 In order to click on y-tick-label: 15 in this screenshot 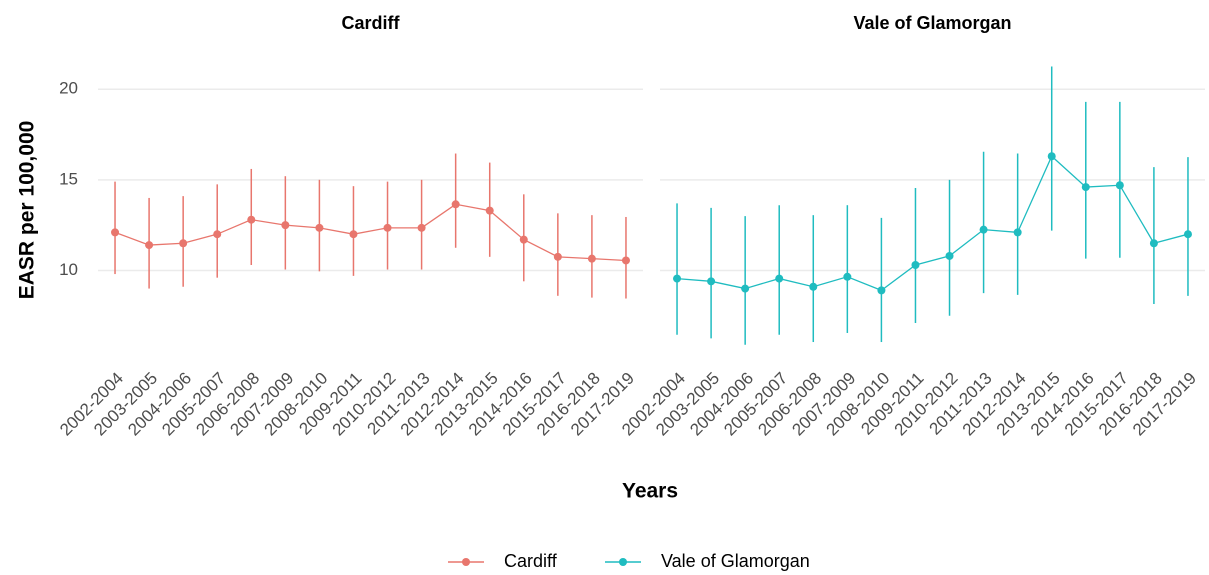, I will do `click(68, 178)`.